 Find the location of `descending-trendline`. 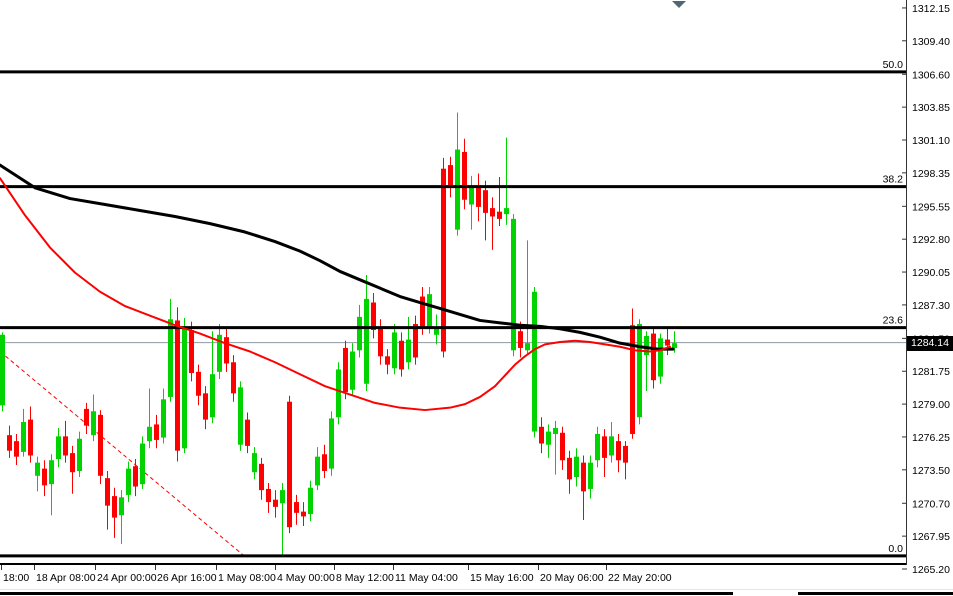

descending-trendline is located at coordinates (124, 455).